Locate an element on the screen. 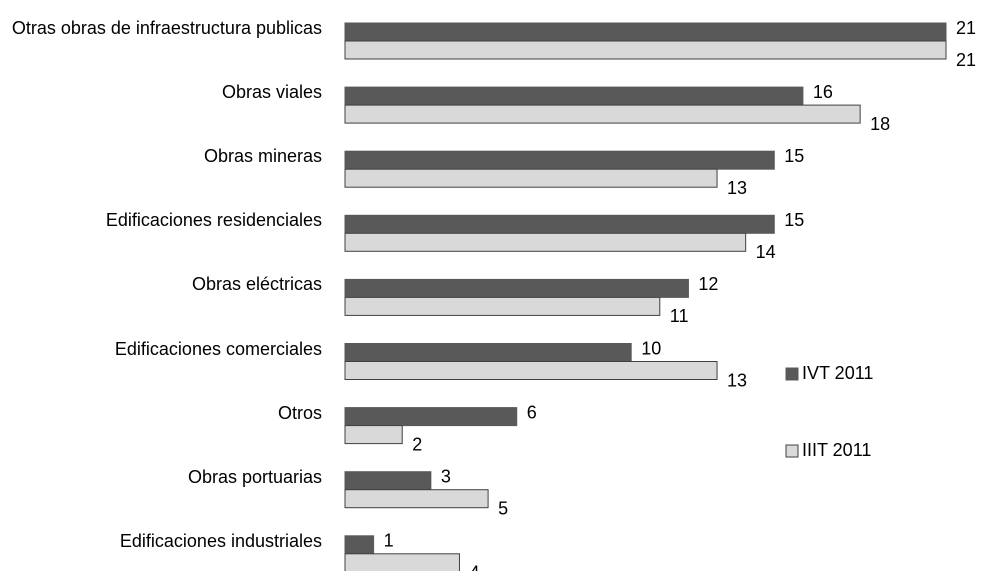 Image resolution: width=996 pixels, height=571 pixels. value-label: 4 is located at coordinates (474, 567).